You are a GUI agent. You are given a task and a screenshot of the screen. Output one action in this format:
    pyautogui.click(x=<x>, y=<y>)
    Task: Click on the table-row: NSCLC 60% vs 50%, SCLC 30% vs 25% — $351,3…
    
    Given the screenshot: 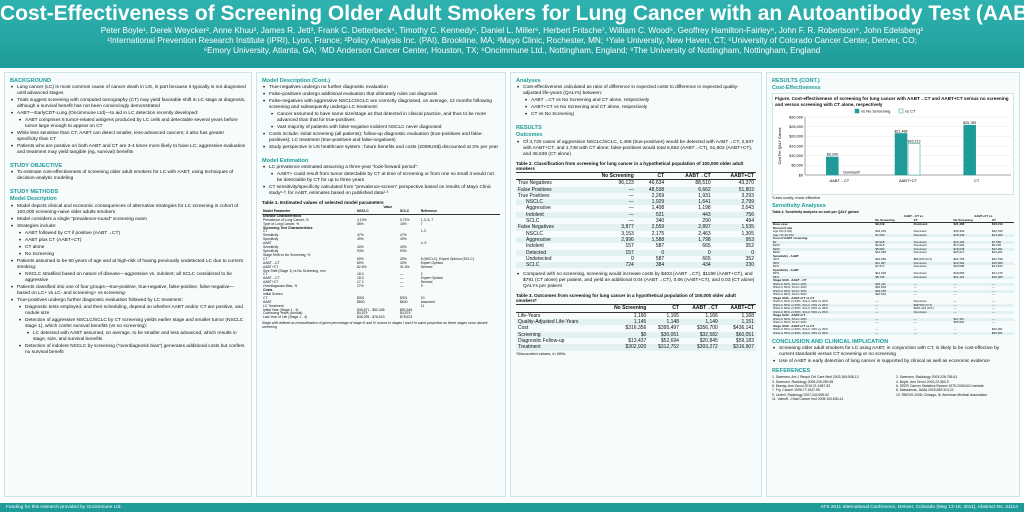 What is the action you would take?
    pyautogui.click(x=893, y=309)
    